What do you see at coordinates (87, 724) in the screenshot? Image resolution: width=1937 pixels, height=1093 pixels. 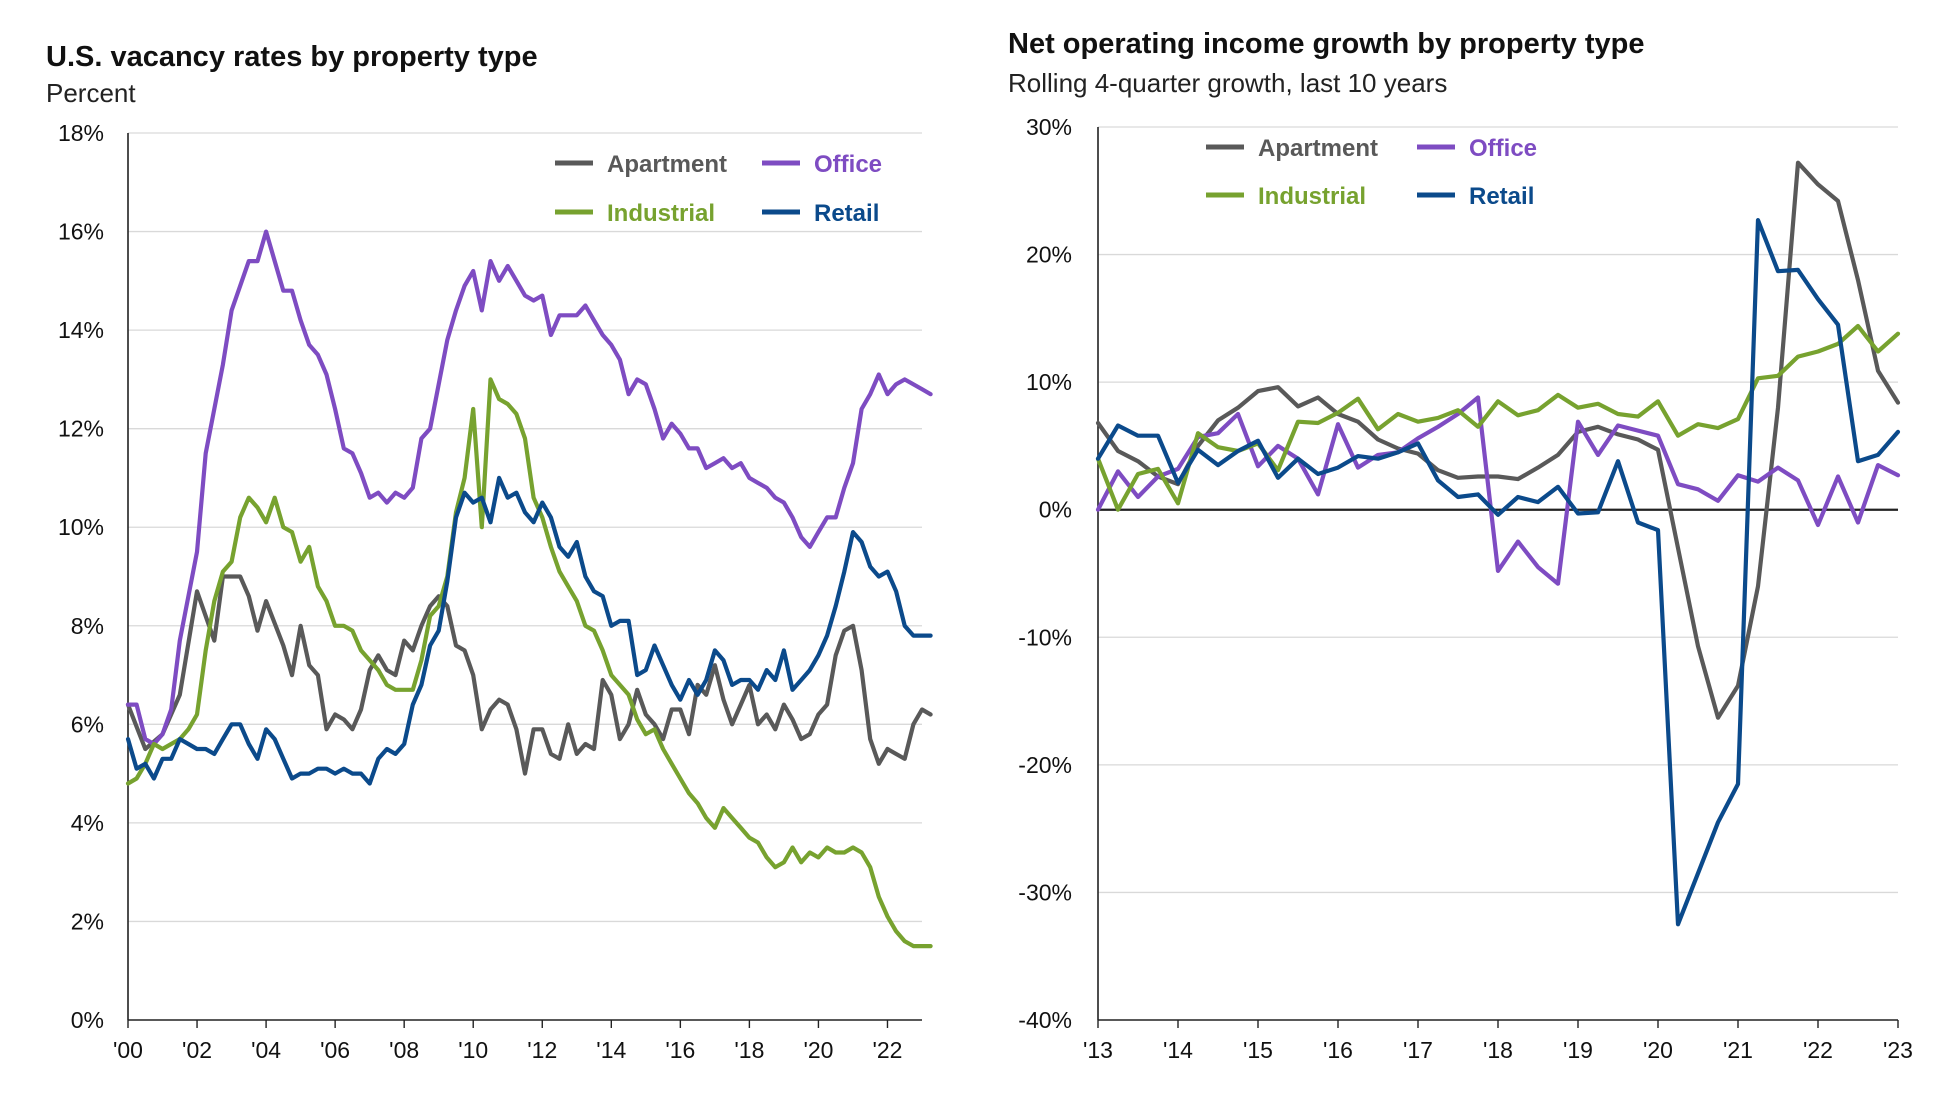 I see `y-tick-label: 6%` at bounding box center [87, 724].